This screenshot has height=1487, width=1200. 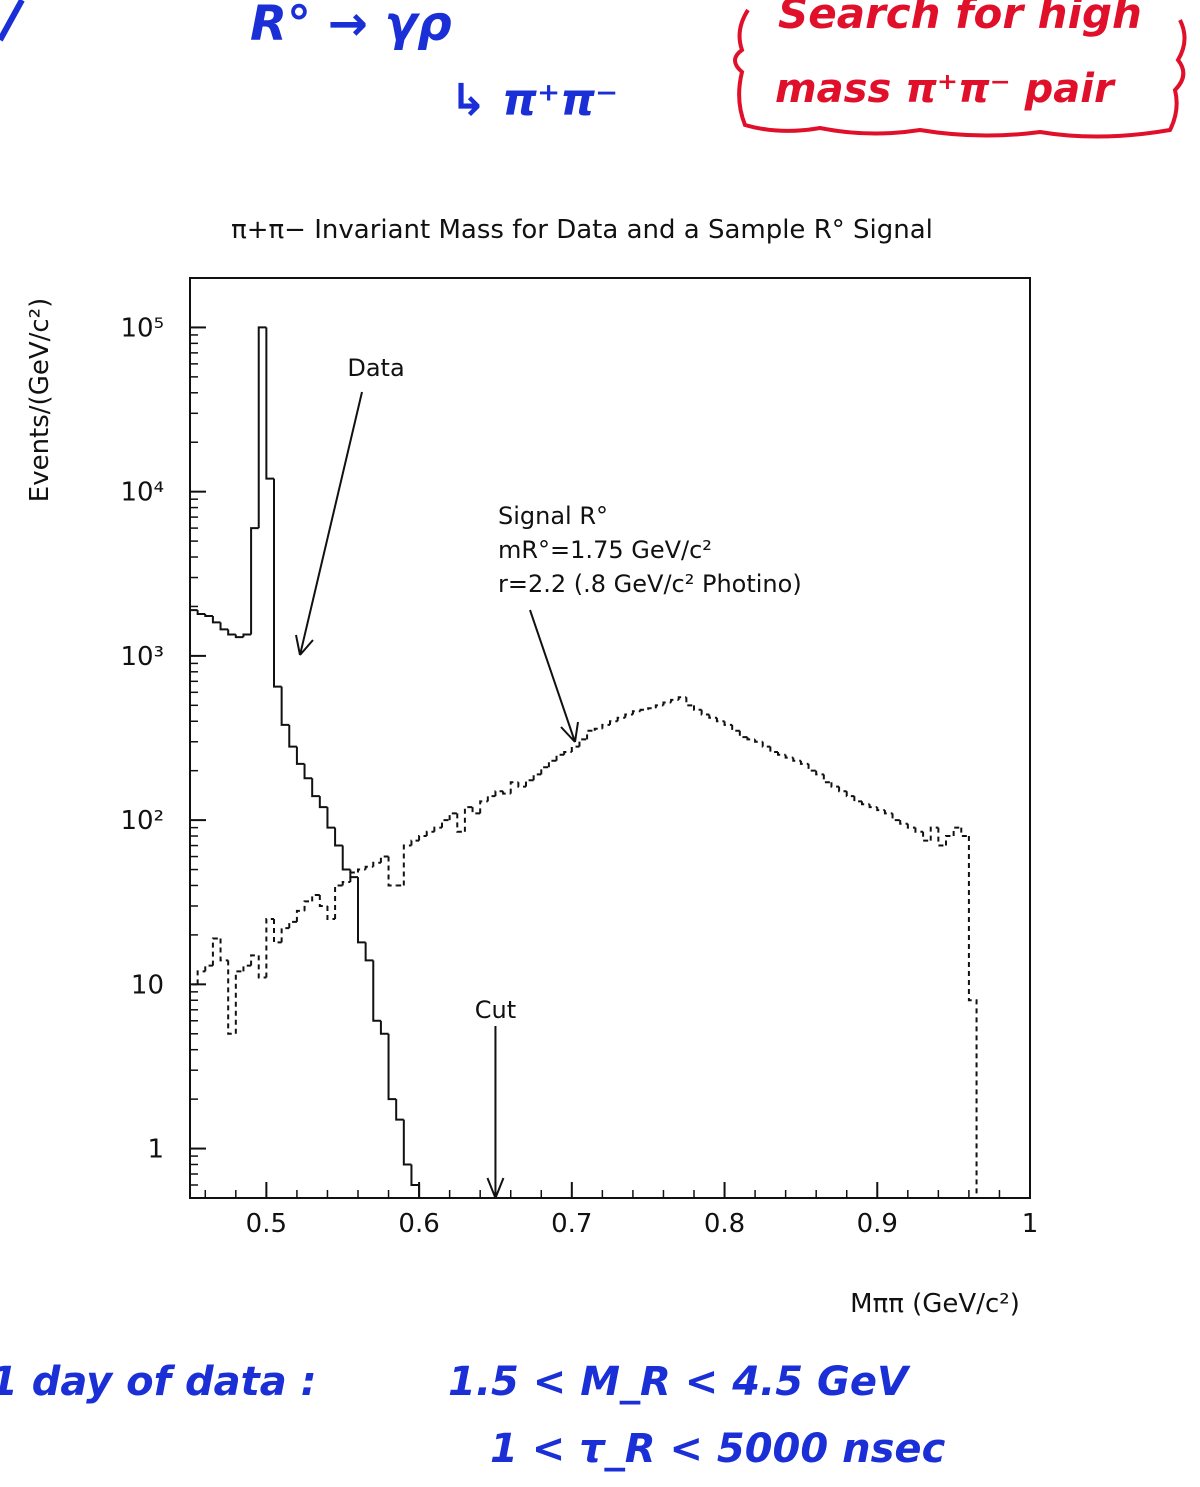 What do you see at coordinates (718, 1449) in the screenshot?
I see `handwritten-note: 1 < τ_R < 5000 nsec` at bounding box center [718, 1449].